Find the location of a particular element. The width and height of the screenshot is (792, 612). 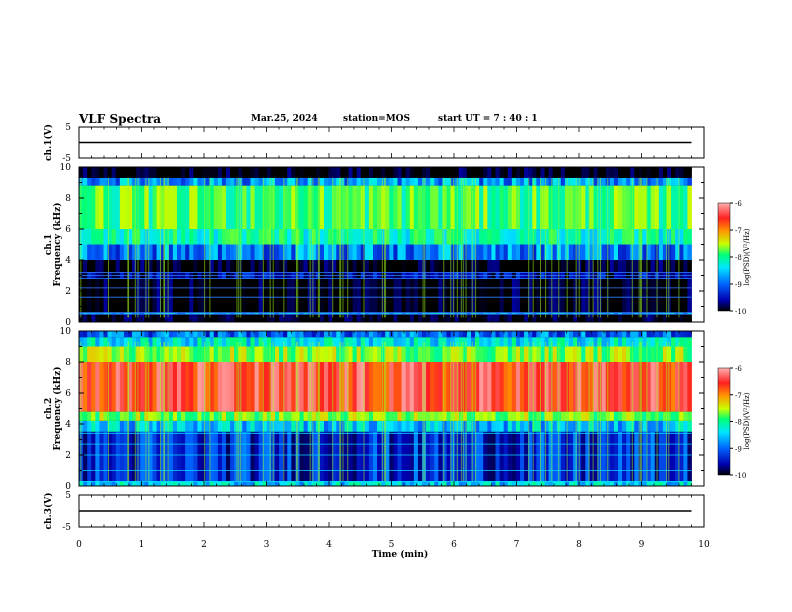

colorbar-tick-label: -10 is located at coordinates (740, 312).